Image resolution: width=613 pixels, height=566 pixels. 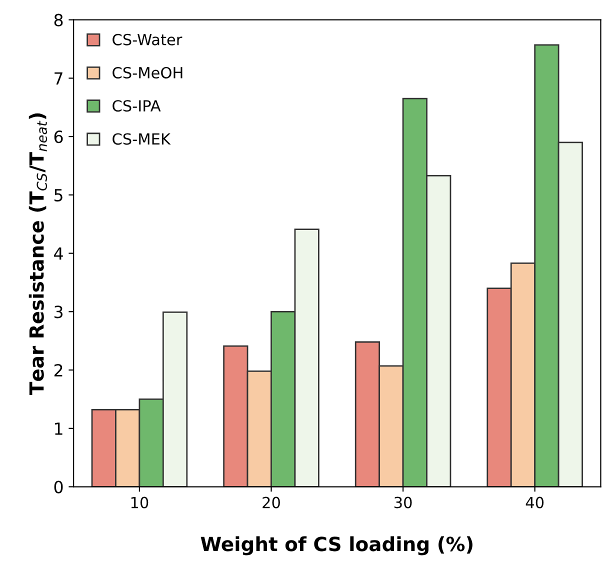 I want to click on y-tick-label: 5, so click(x=58, y=195).